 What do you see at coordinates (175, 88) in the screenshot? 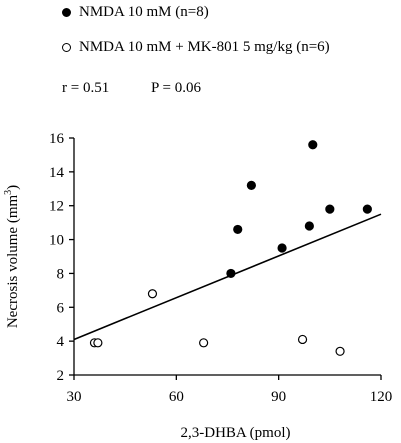
I see `stat-p-value: P = 0.06` at bounding box center [175, 88].